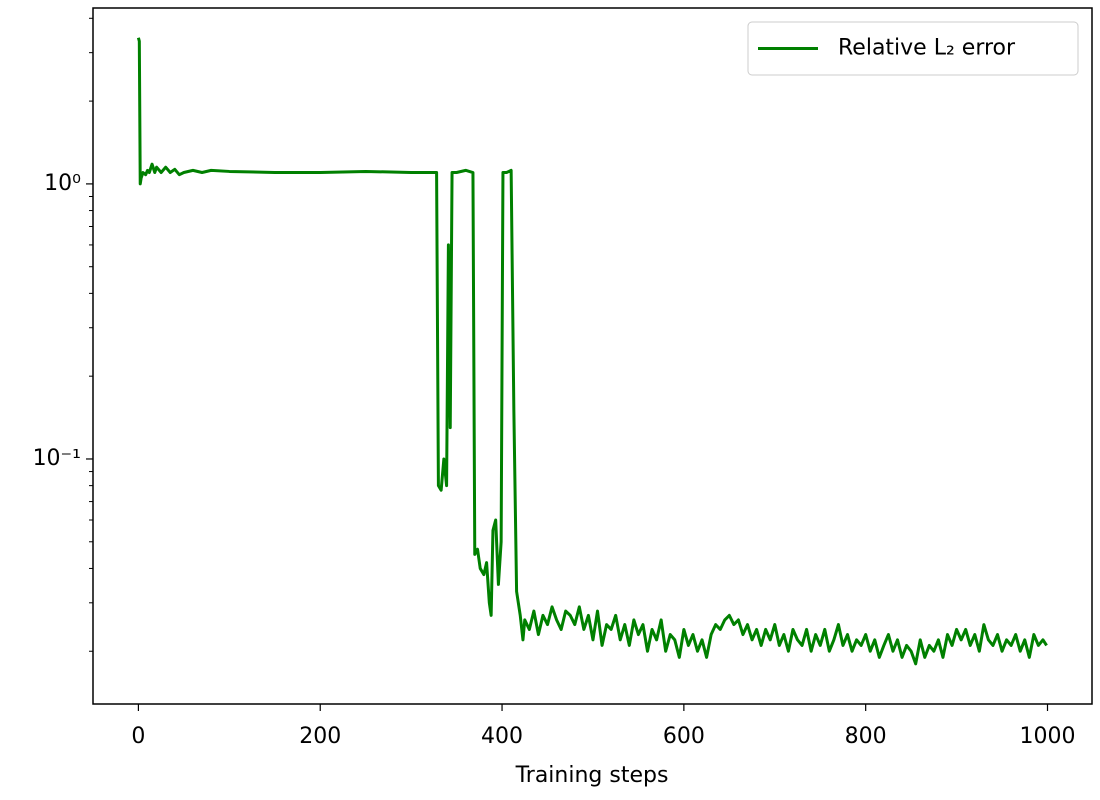 The image size is (1100, 800). Describe the element at coordinates (592, 775) in the screenshot. I see `x-axis-label: Training steps` at that location.